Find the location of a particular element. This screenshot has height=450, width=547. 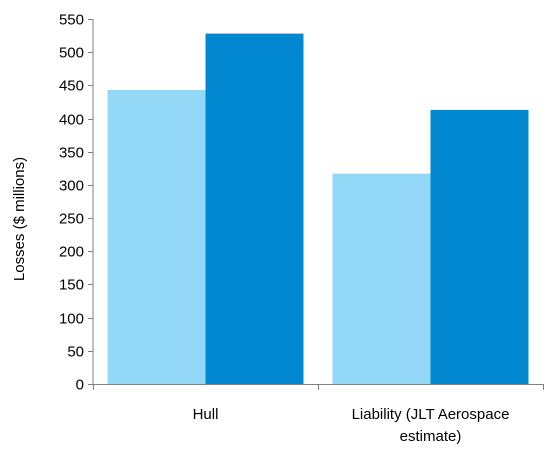

y-tick-label: 50 is located at coordinates (75, 352).